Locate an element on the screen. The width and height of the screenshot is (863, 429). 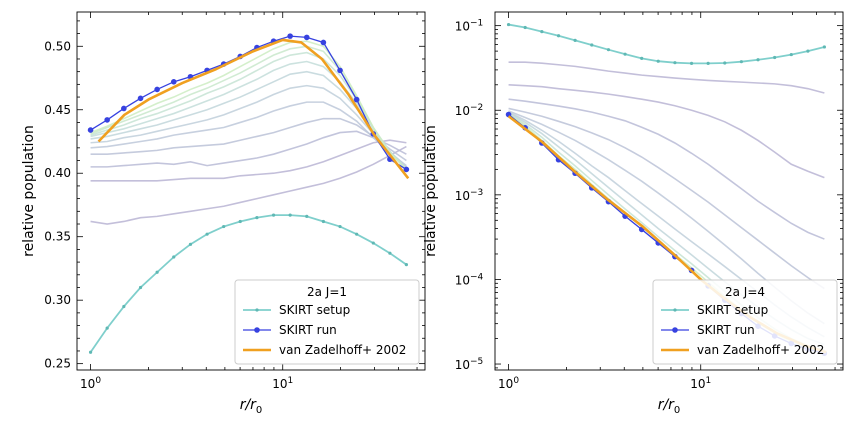
legend-item: SKIRT run is located at coordinates (708, 330).